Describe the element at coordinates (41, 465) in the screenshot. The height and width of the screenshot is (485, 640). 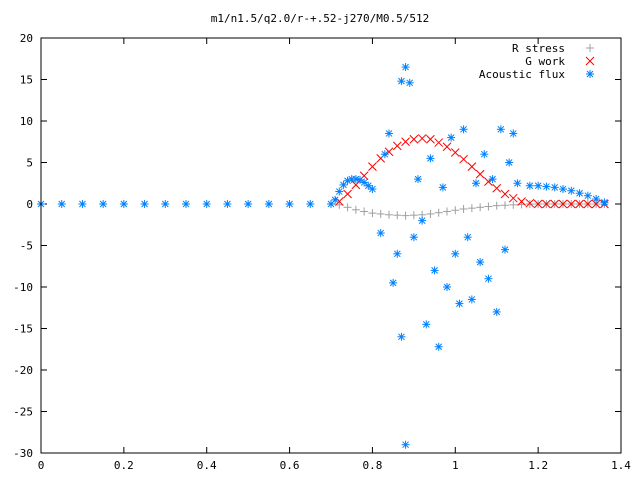
I see `x-tick-label: 0` at that location.